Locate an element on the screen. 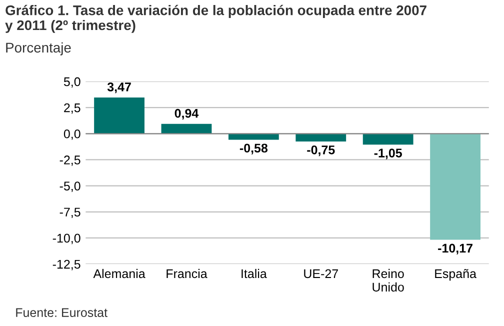 The height and width of the screenshot is (326, 504). y-tick-label: -5,0 is located at coordinates (70, 187).